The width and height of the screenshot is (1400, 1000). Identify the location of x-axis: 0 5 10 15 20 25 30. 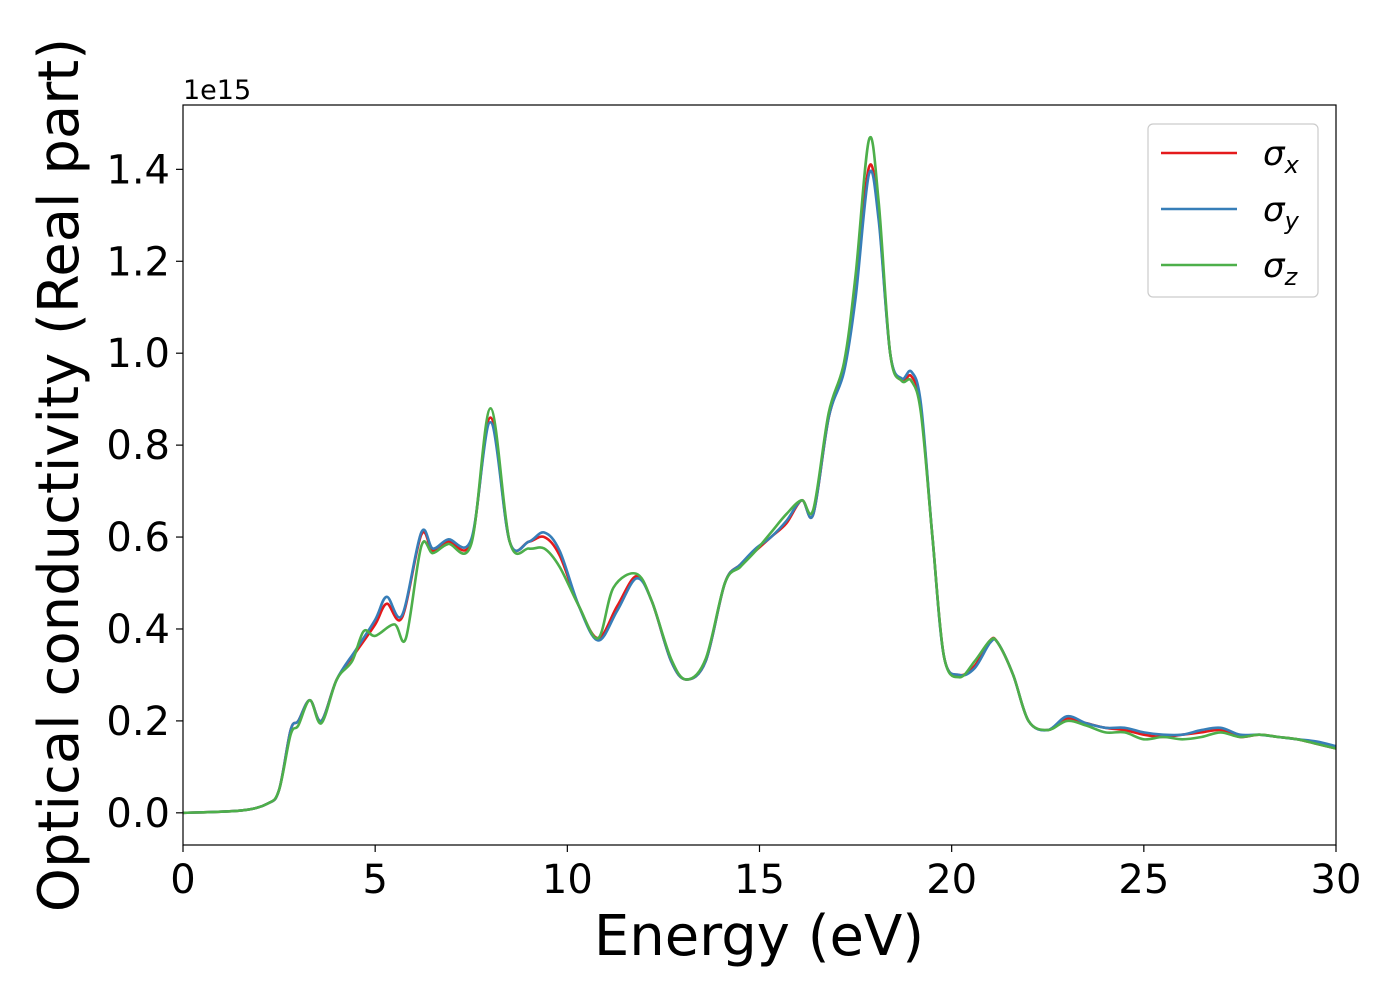
(765, 874).